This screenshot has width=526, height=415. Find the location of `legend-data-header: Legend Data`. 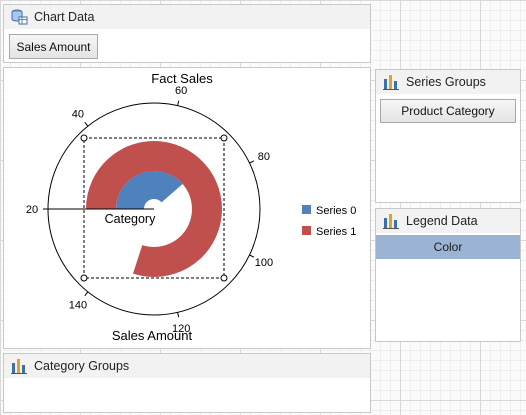

legend-data-header: Legend Data is located at coordinates (448, 221).